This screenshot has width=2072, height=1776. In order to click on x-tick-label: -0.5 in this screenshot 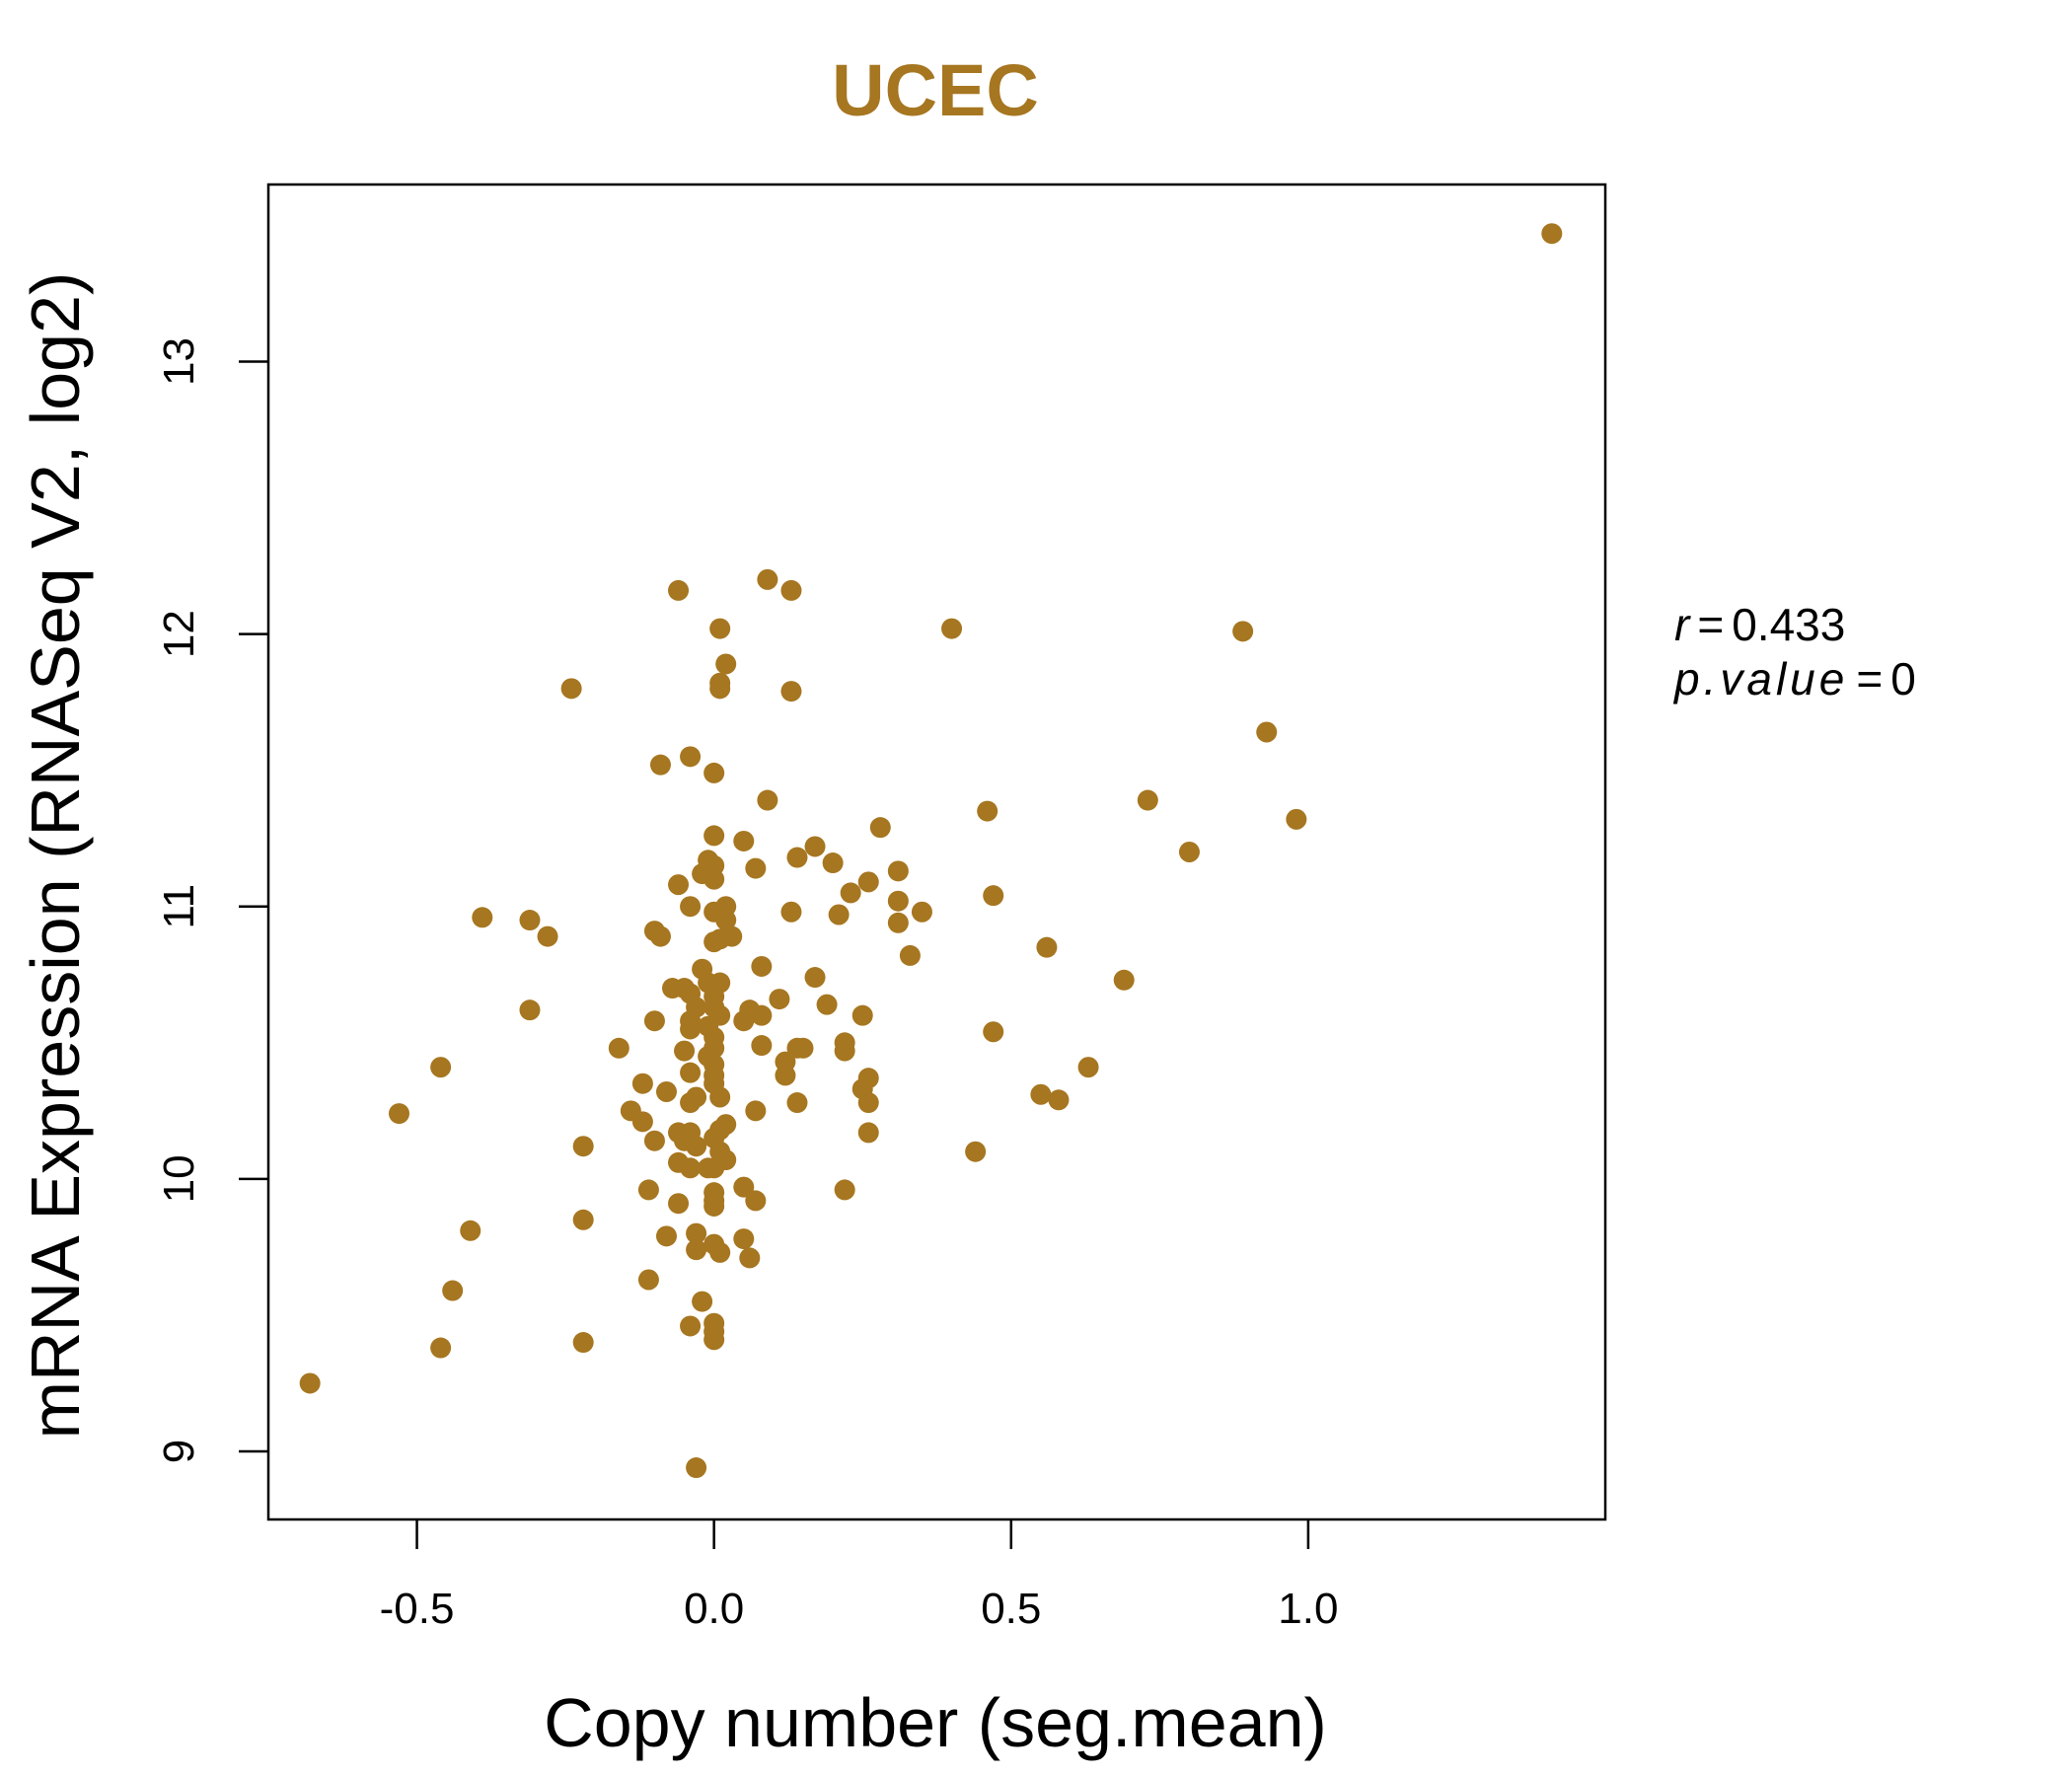, I will do `click(418, 1609)`.